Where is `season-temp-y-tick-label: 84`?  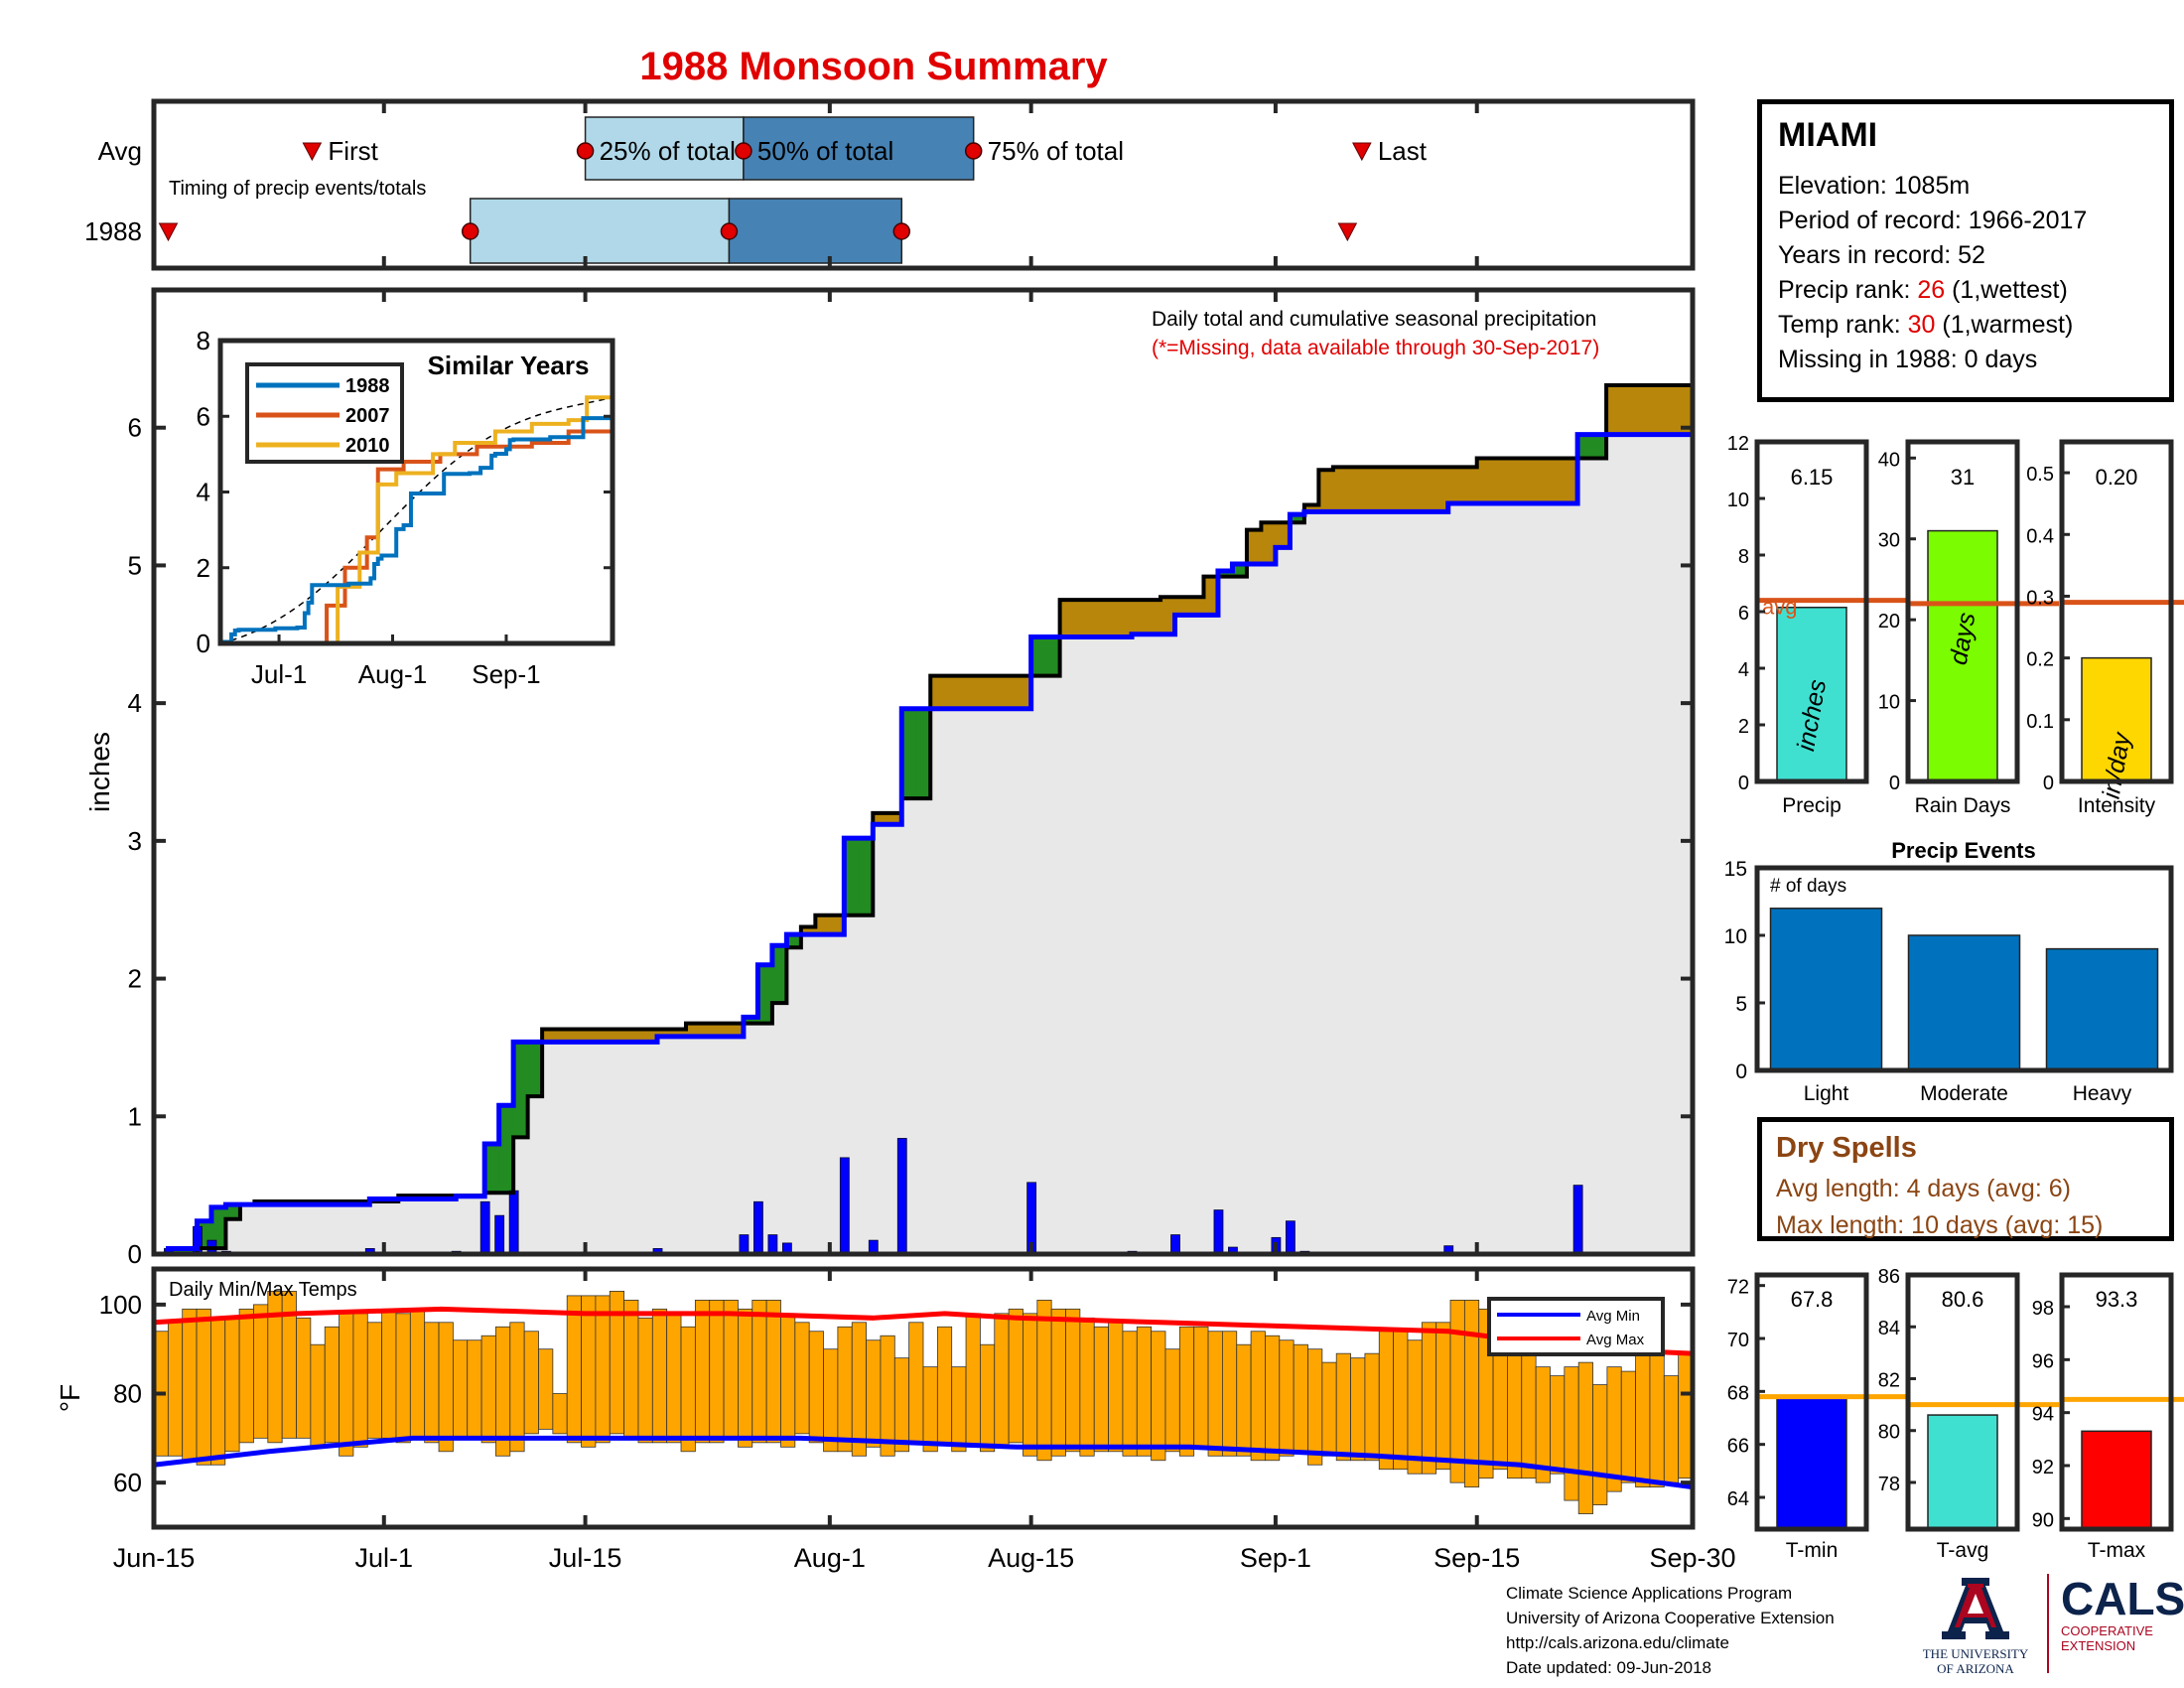 season-temp-y-tick-label: 84 is located at coordinates (1889, 1328).